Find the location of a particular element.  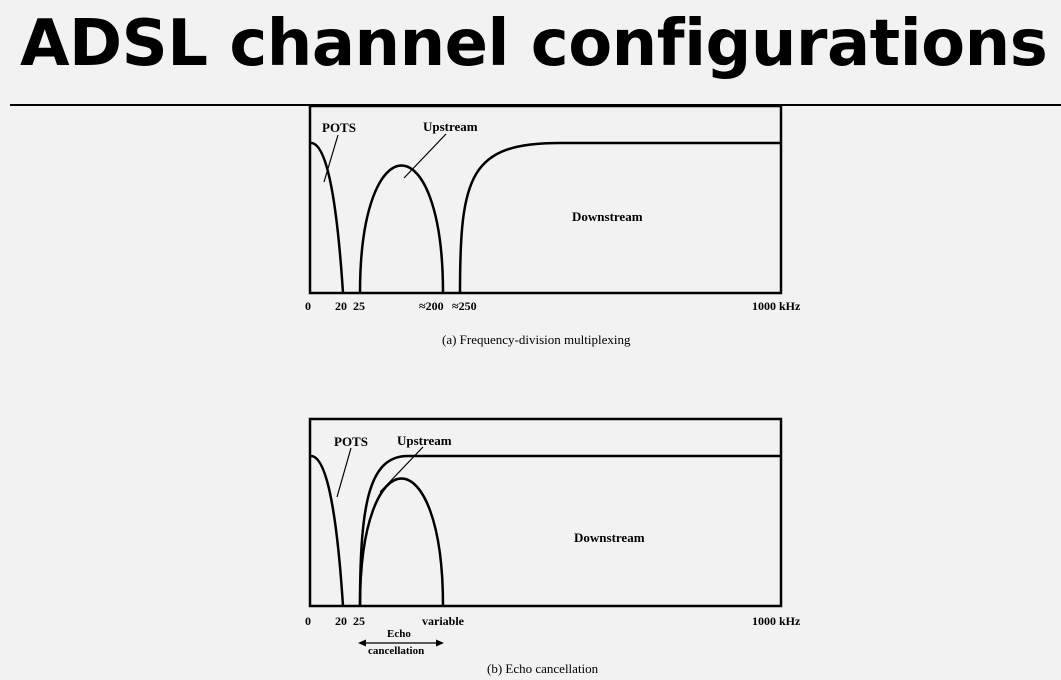

slide-title: ADSL channel configurations is located at coordinates (534, 44).